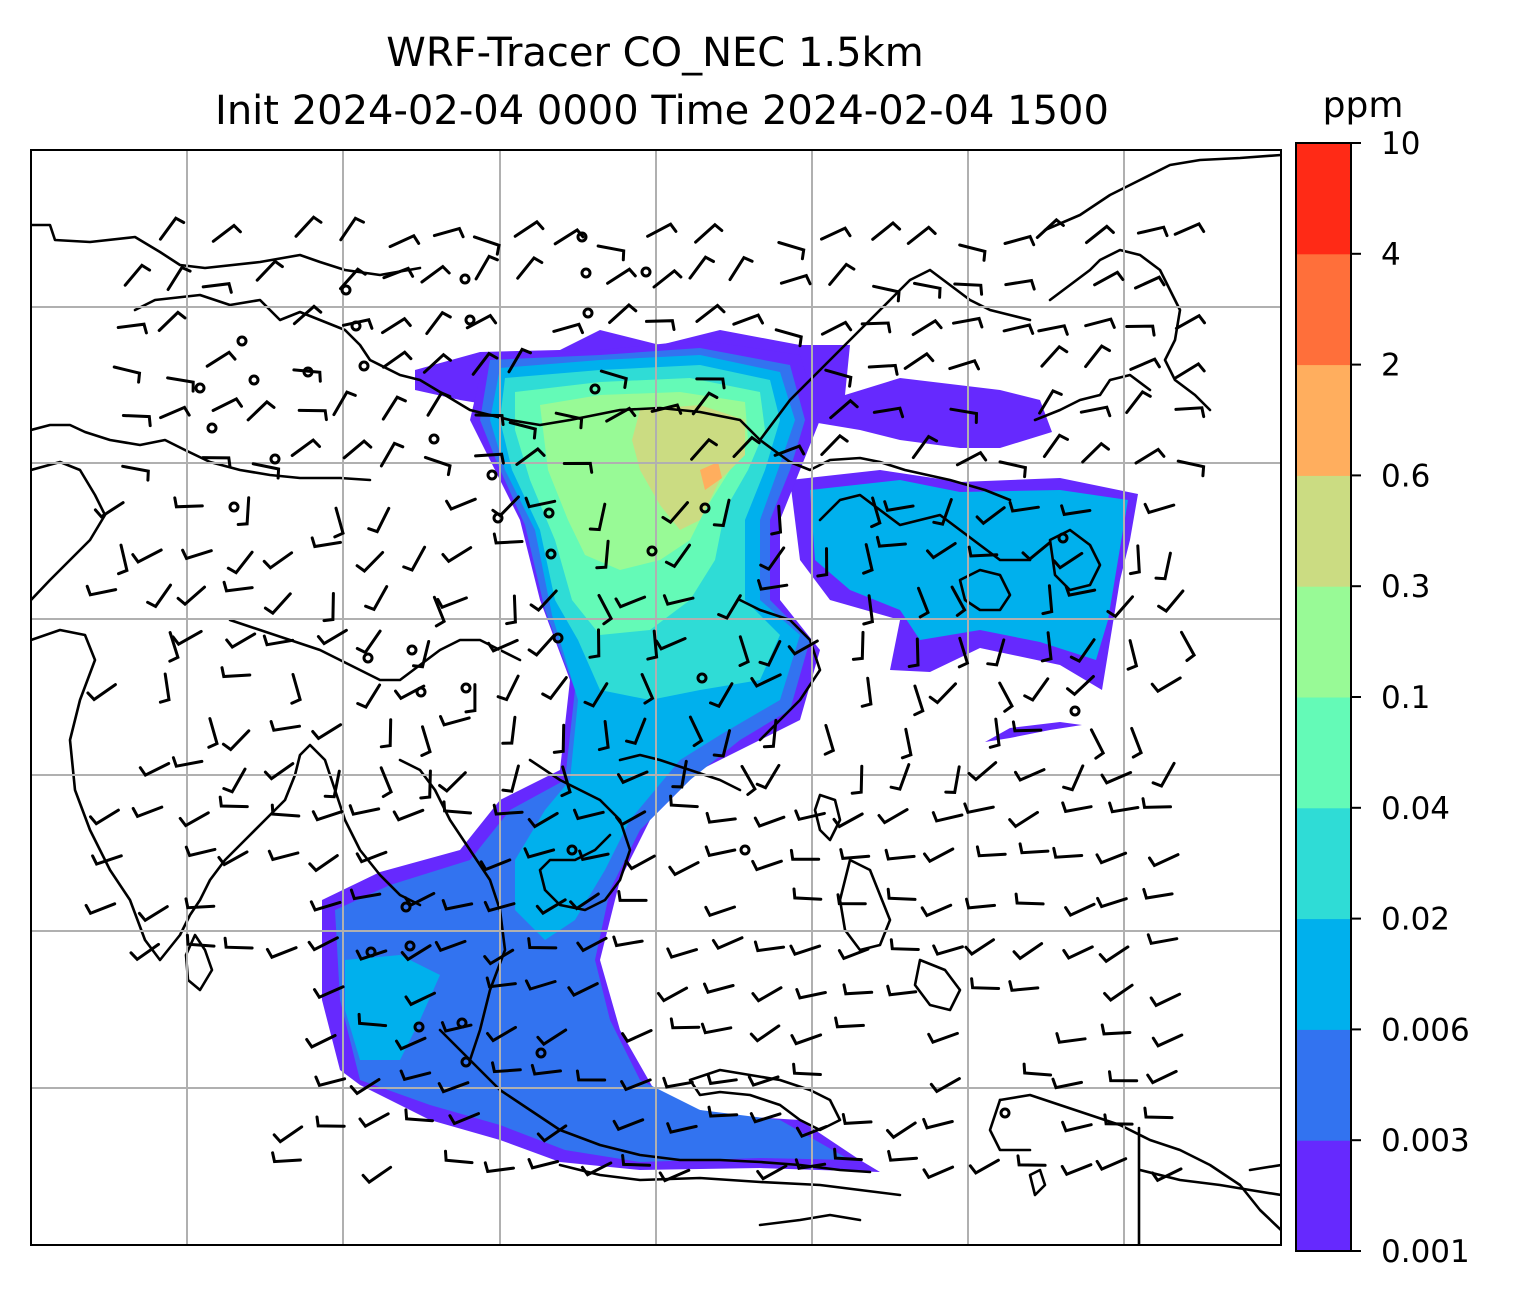  I want to click on colorbar-tick-label: 2, so click(1391, 366).